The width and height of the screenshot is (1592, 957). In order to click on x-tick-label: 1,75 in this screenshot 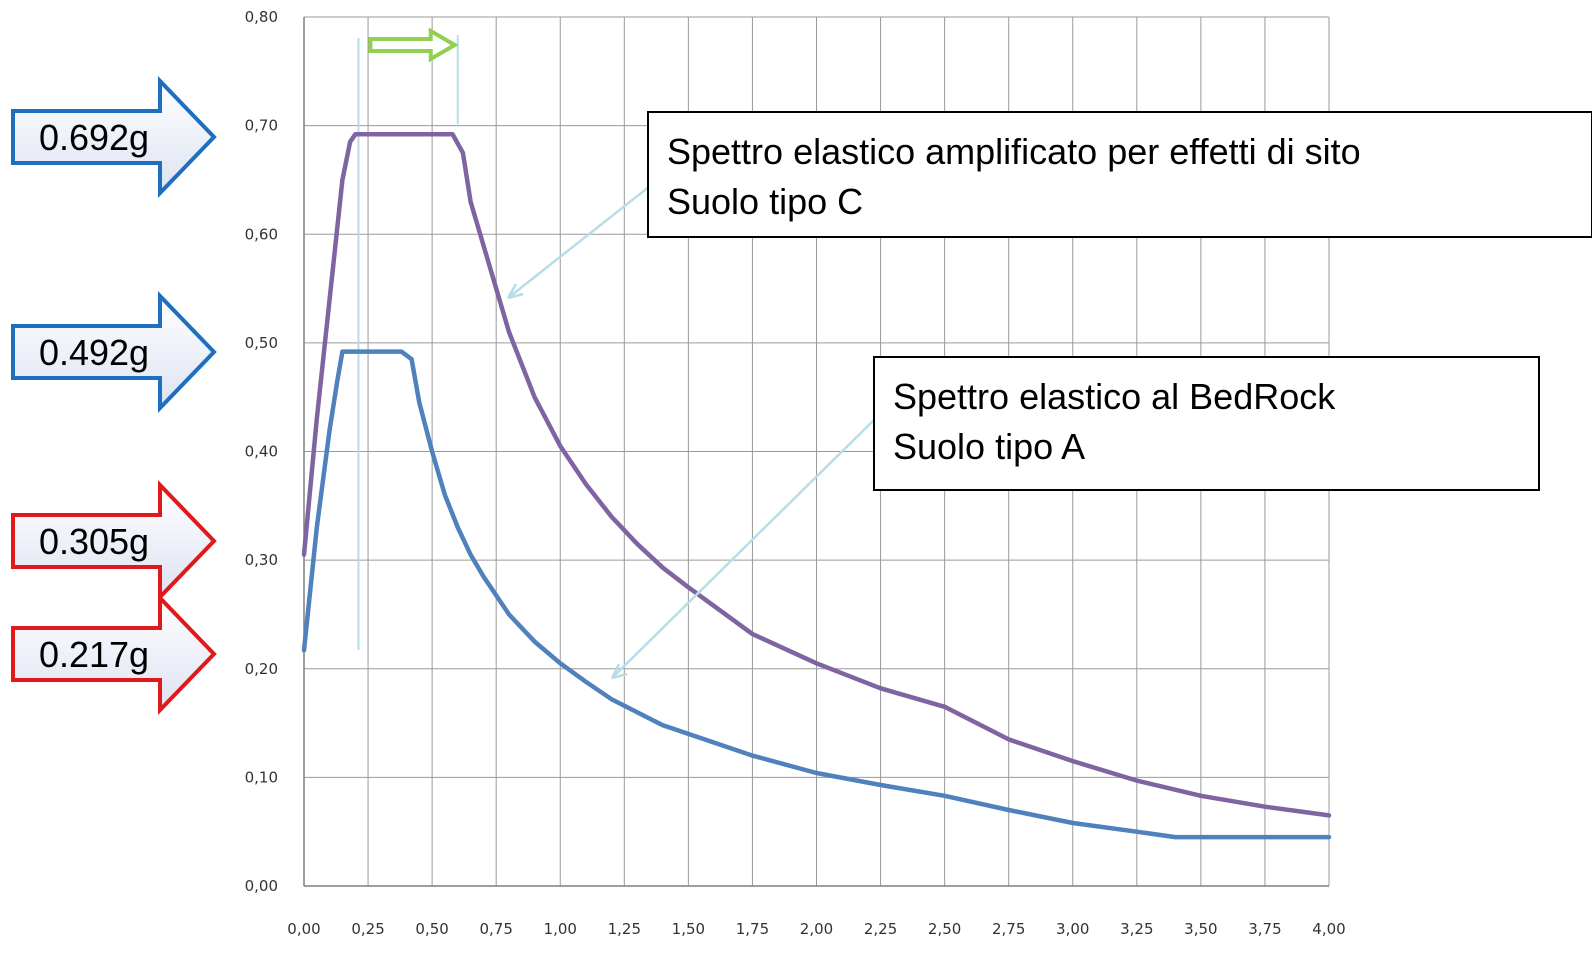, I will do `click(752, 929)`.